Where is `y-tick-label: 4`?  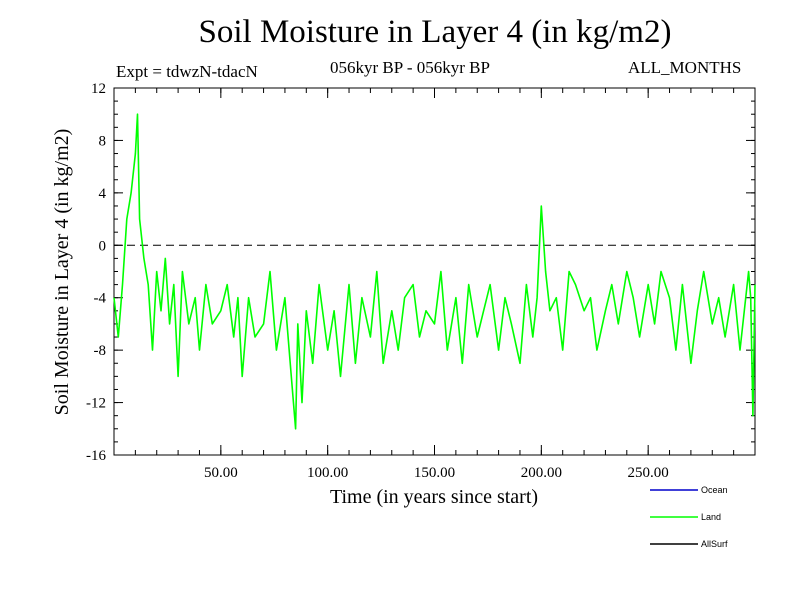
y-tick-label: 4 is located at coordinates (103, 194).